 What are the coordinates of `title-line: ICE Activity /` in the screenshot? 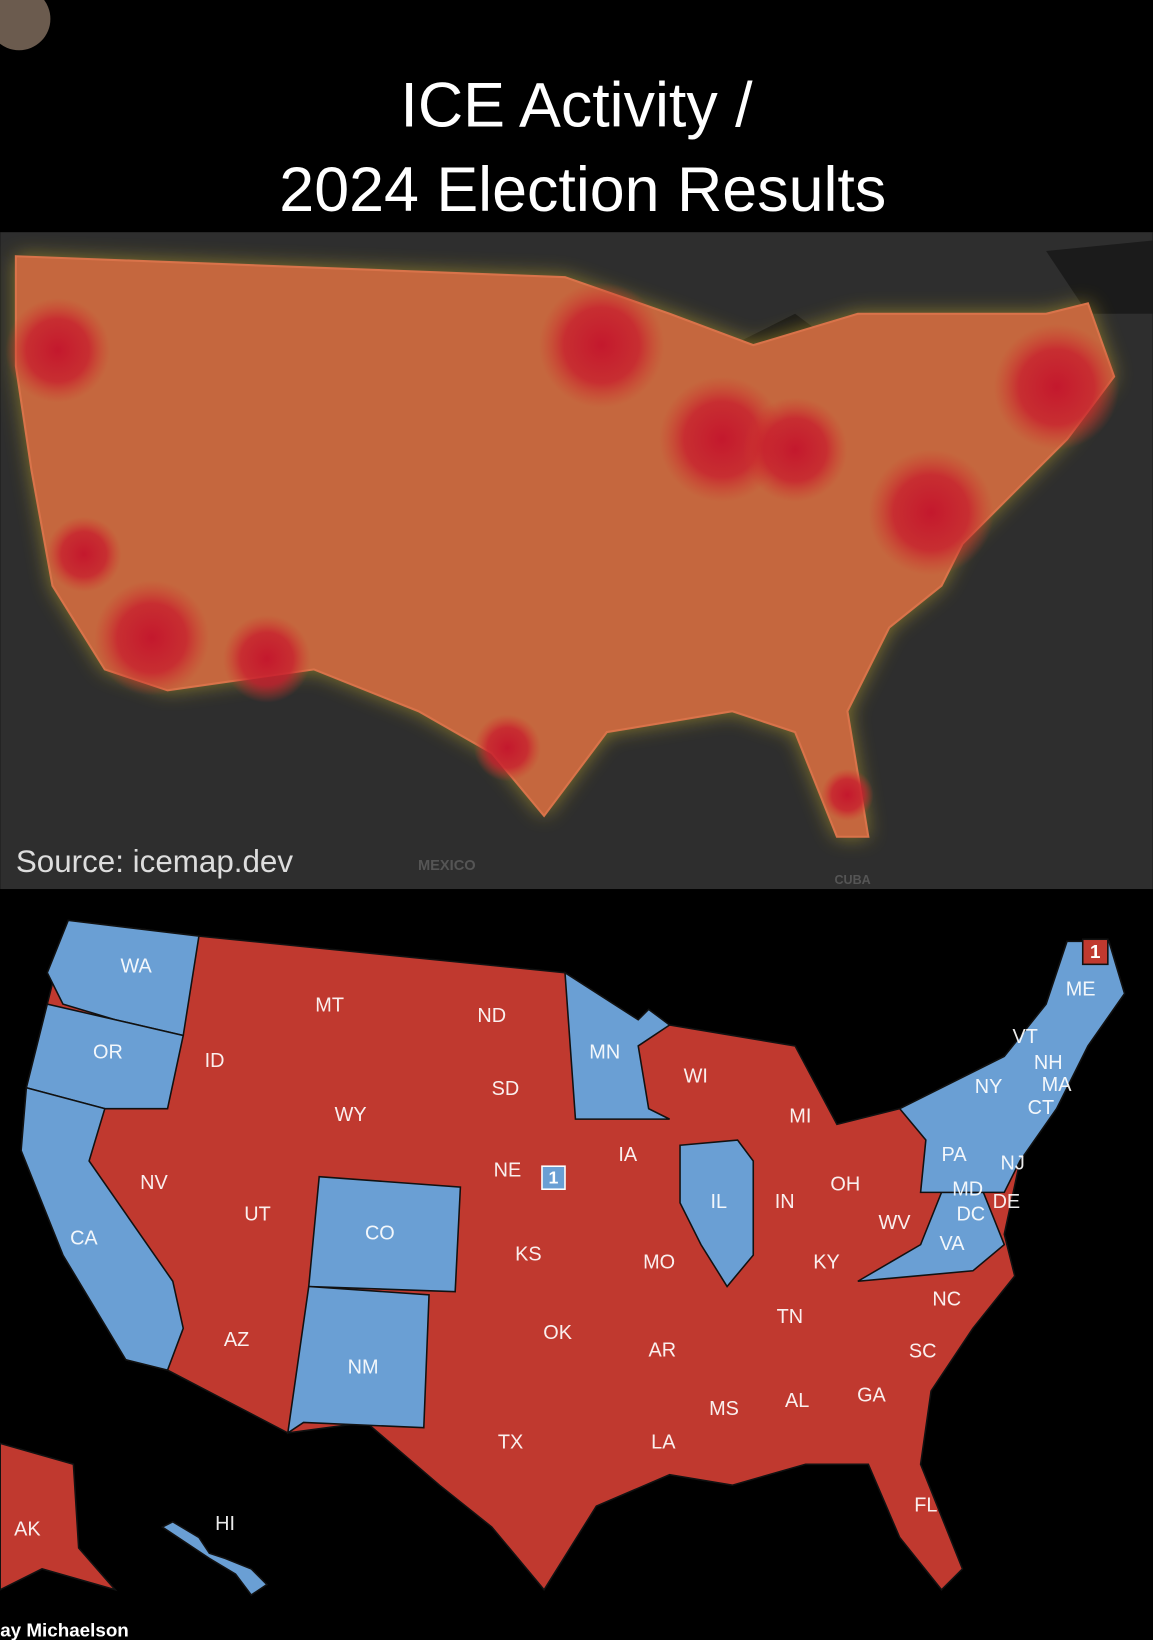 It's located at (576, 105).